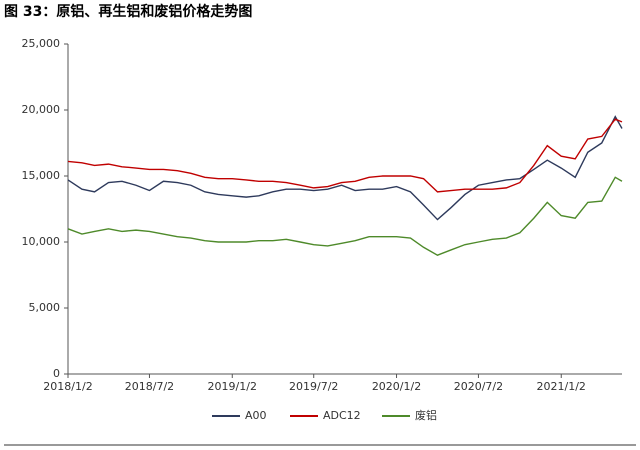 Image resolution: width=640 pixels, height=450 pixels. Describe the element at coordinates (128, 11) in the screenshot. I see `chart-title: 图 33：原铝、再生铝和废铝价格走势图` at that location.